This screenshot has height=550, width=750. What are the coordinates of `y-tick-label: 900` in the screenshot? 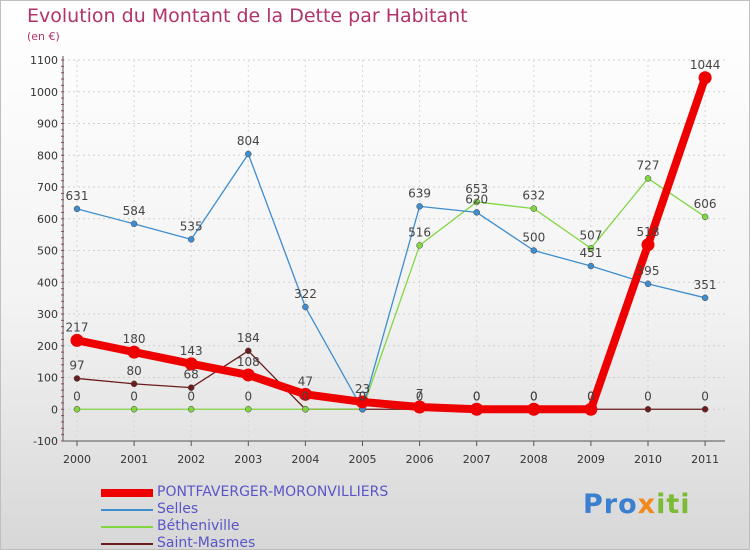 It's located at (47, 124).